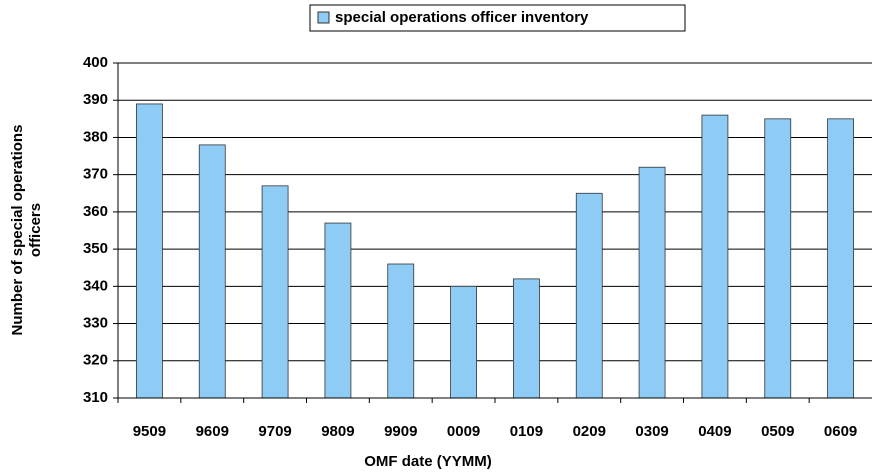 The width and height of the screenshot is (873, 473). Describe the element at coordinates (95, 174) in the screenshot. I see `y-tick-label: 370` at that location.